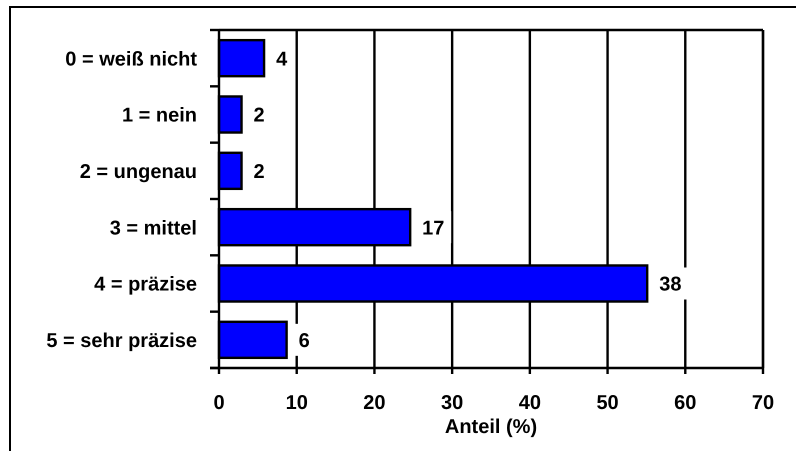  What do you see at coordinates (138, 172) in the screenshot?
I see `y-tick-label: 2 = ungenau` at bounding box center [138, 172].